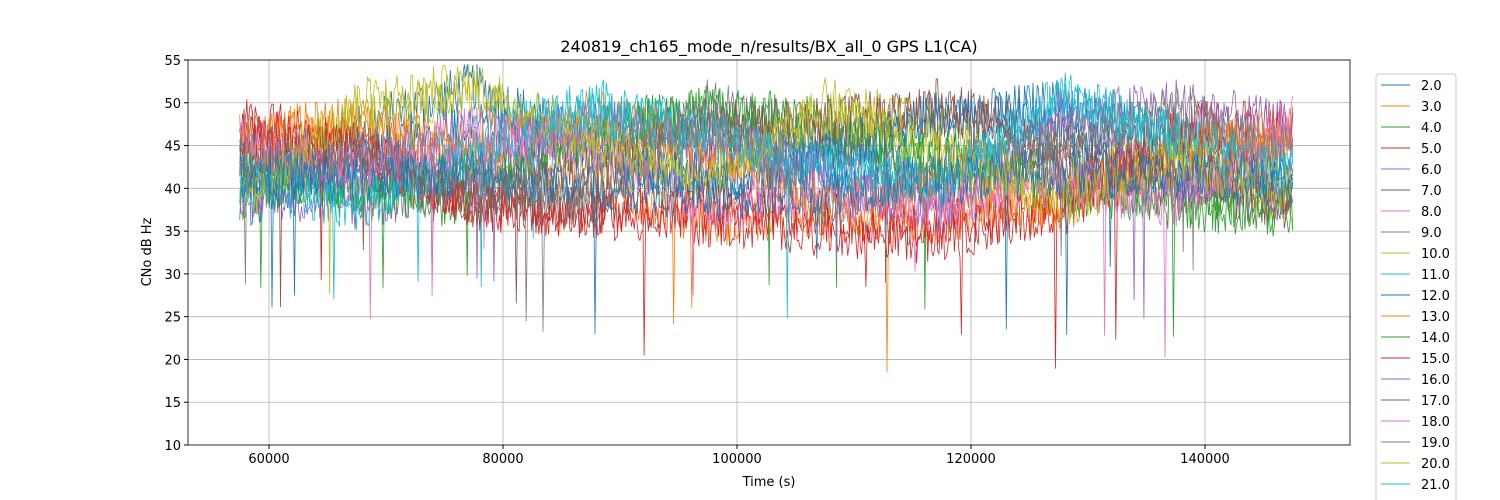 Image resolution: width=1500 pixels, height=500 pixels. What do you see at coordinates (172, 61) in the screenshot?
I see `y-tick-label: 55` at bounding box center [172, 61].